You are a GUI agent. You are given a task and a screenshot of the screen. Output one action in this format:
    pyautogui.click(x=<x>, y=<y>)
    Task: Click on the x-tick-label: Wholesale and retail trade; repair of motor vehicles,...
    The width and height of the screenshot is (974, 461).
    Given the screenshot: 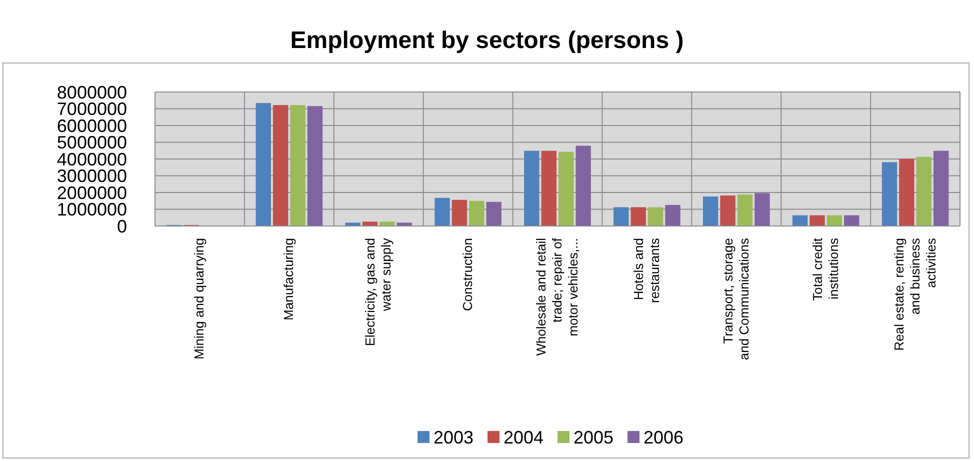 What is the action you would take?
    pyautogui.click(x=557, y=297)
    